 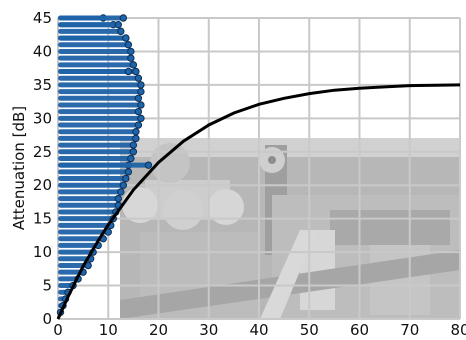 I want to click on y-tick-label-30: 30, so click(x=42, y=118).